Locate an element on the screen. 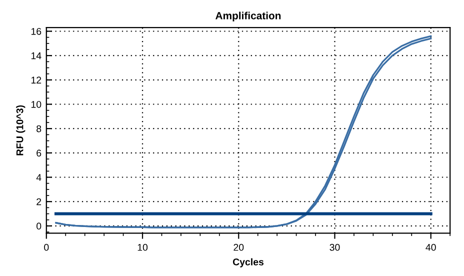 Image resolution: width=464 pixels, height=276 pixels. y-tick-label: 2 is located at coordinates (39, 202).